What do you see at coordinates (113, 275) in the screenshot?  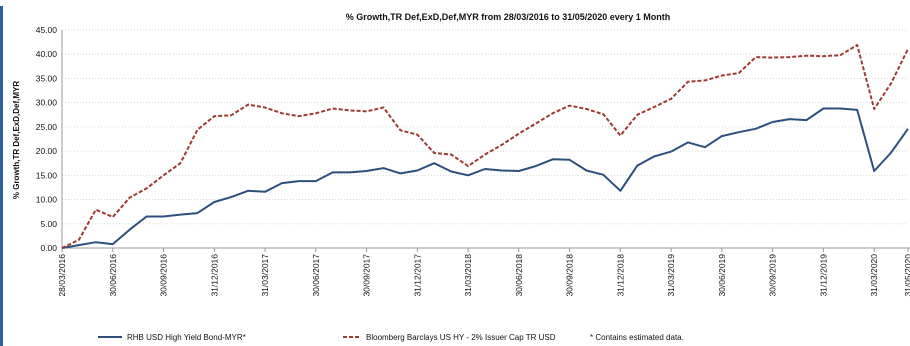 I see `x-tick-label: 30/06/2016` at bounding box center [113, 275].